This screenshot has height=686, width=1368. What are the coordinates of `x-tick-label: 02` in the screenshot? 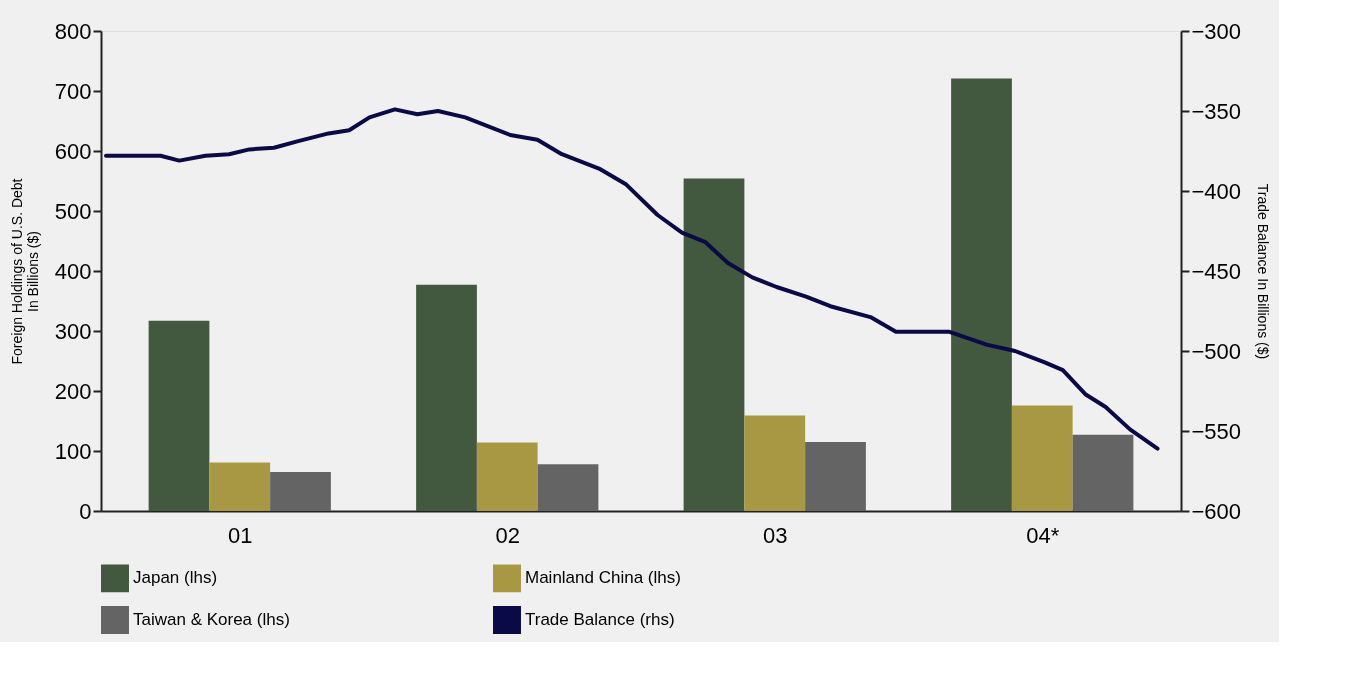 It's located at (507, 535).